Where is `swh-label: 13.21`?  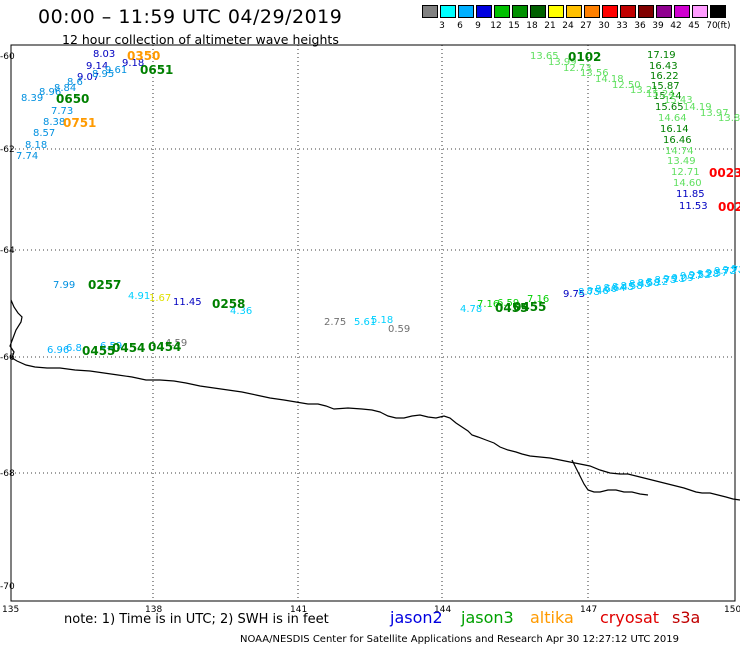
swh-label: 13.21 is located at coordinates (644, 90).